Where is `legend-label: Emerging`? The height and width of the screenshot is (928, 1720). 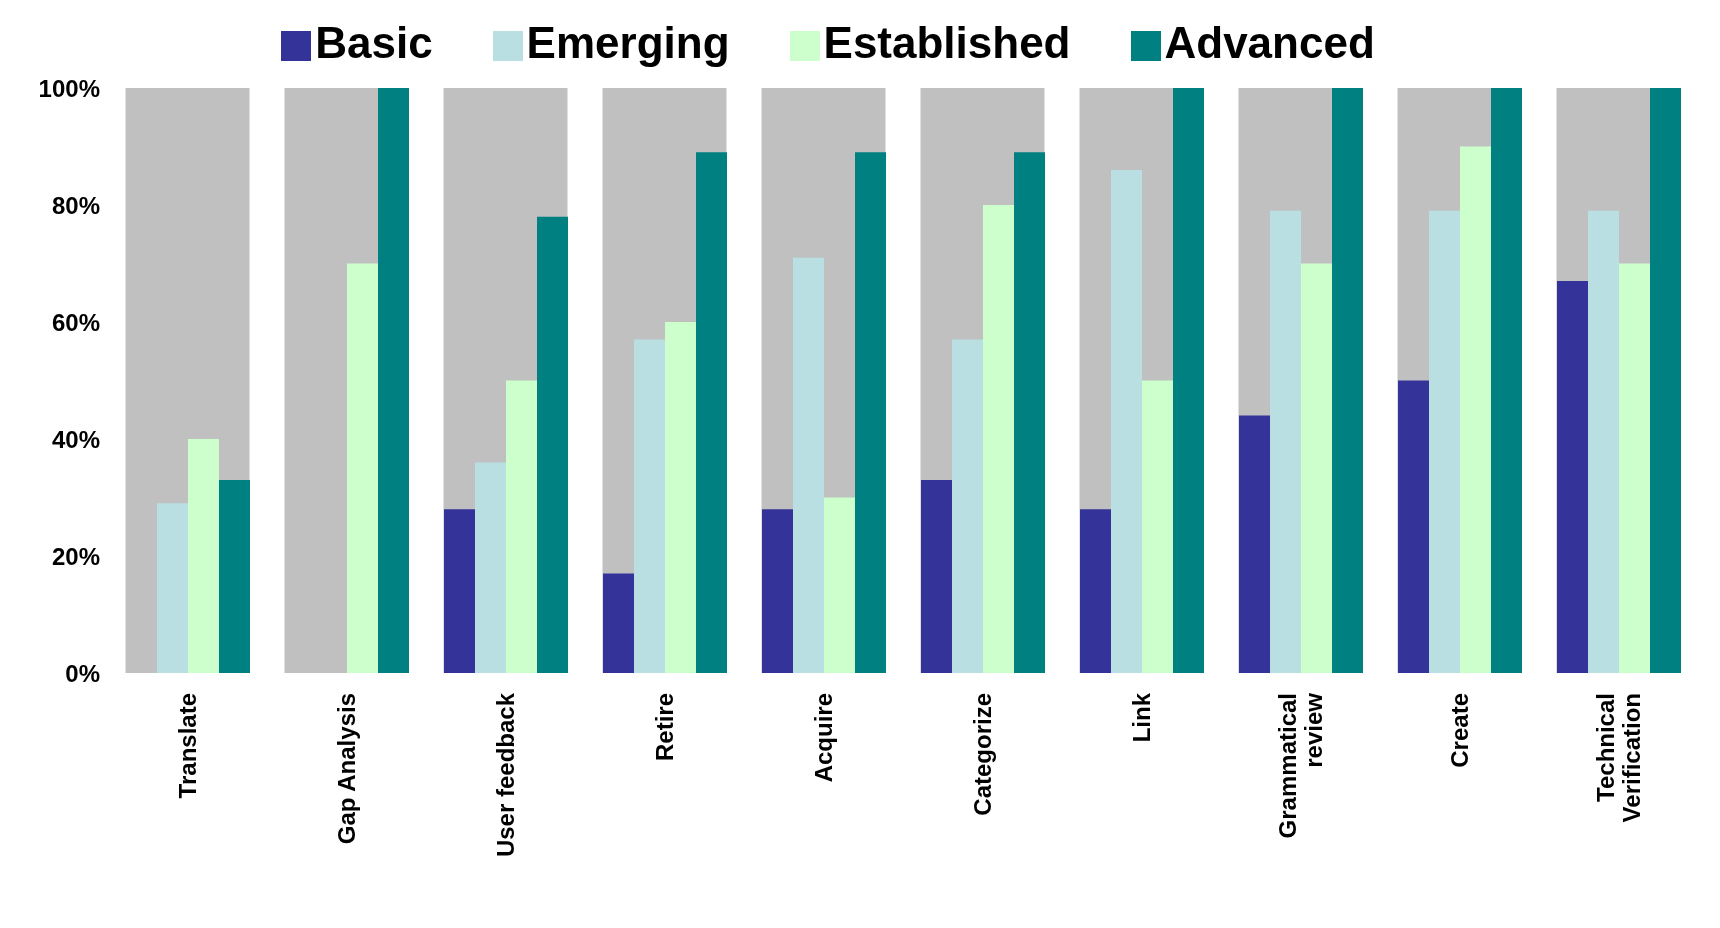
legend-label: Emerging is located at coordinates (628, 42).